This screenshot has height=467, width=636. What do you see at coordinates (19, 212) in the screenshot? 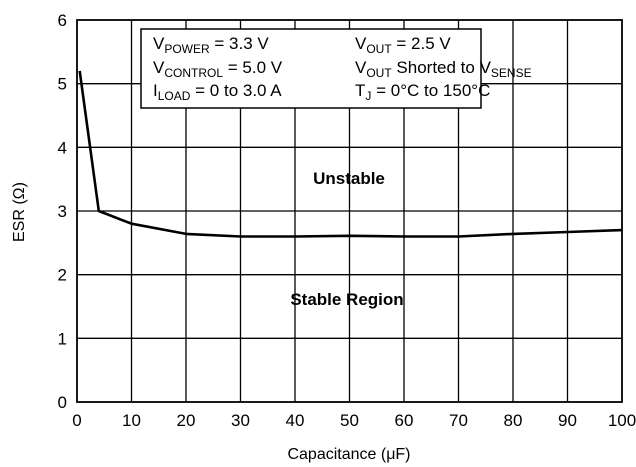
I see `y-axis-label: ESR (Ω)` at bounding box center [19, 212].